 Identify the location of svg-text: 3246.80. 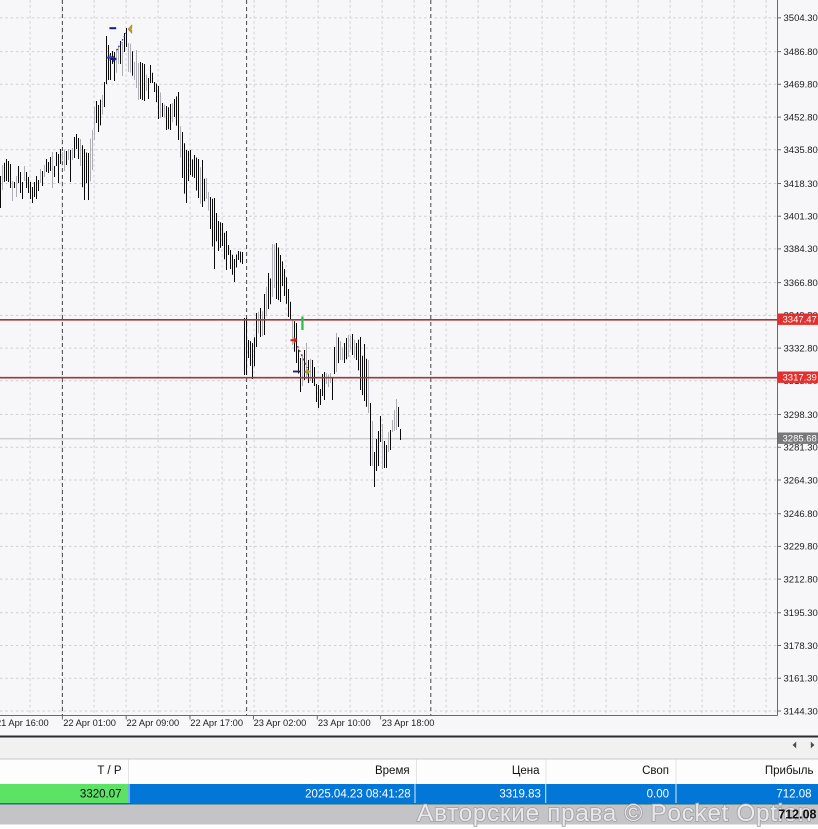
(801, 514).